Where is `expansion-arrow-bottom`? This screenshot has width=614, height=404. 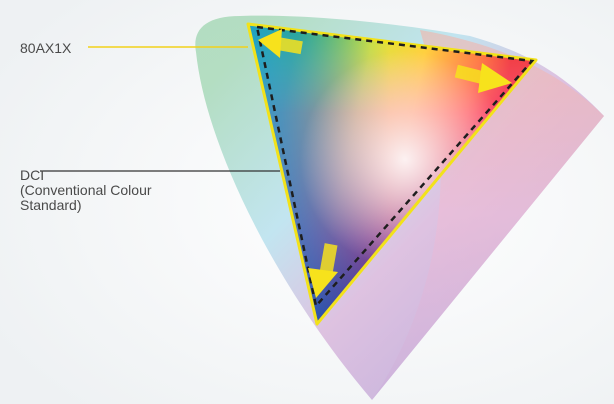 expansion-arrow-bottom is located at coordinates (323, 270).